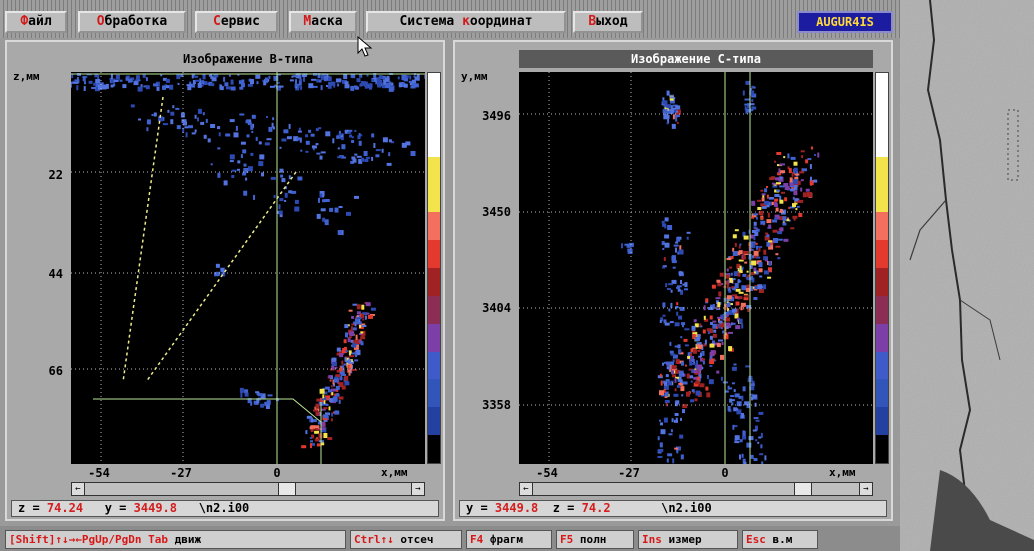 Image resolution: width=1034 pixels, height=551 pixels. Describe the element at coordinates (803, 489) in the screenshot. I see `c-scan-scroll-thumb` at that location.